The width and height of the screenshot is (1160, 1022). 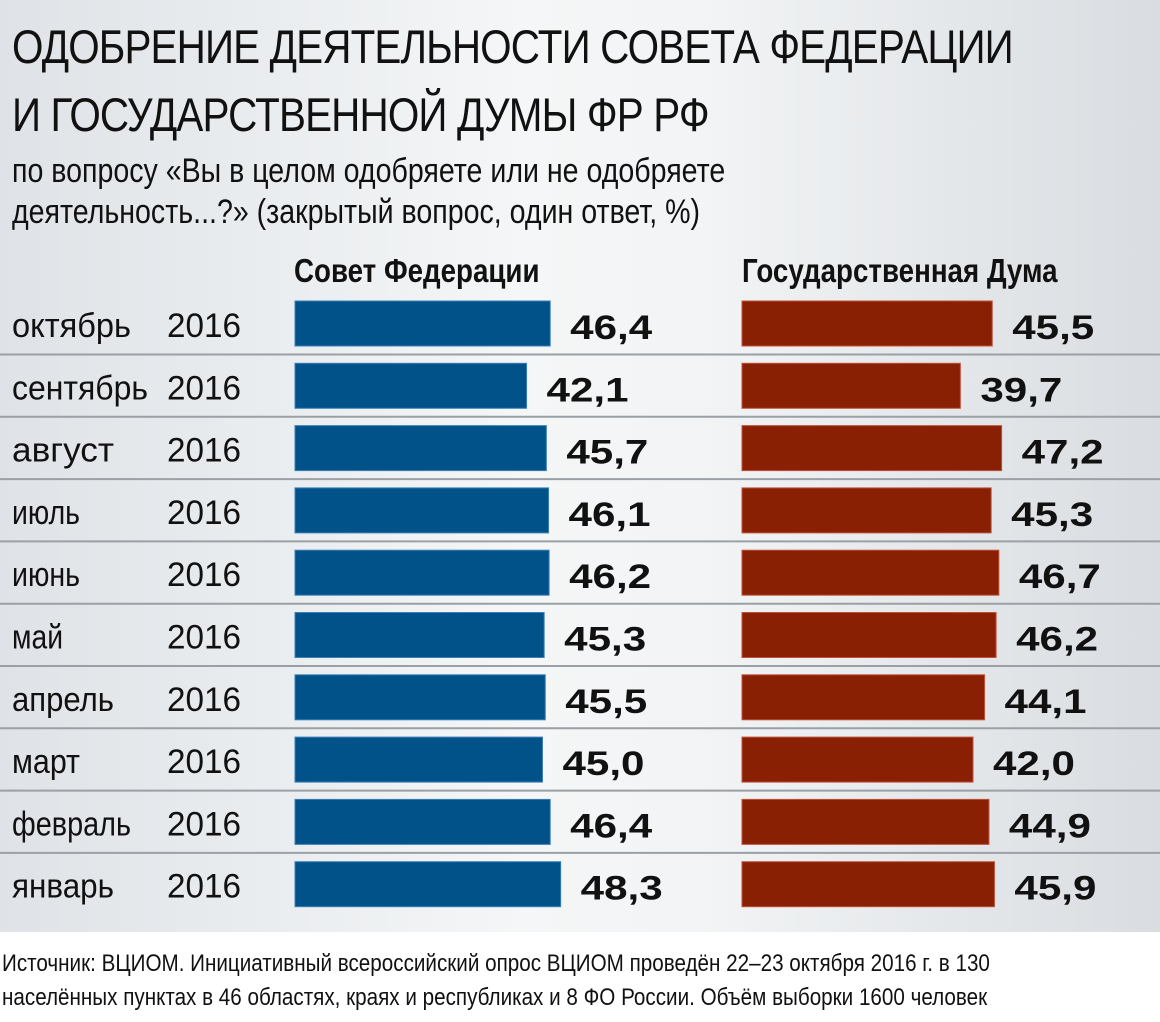 What do you see at coordinates (1055, 889) in the screenshot?
I see `value-label-duma: 45,9` at bounding box center [1055, 889].